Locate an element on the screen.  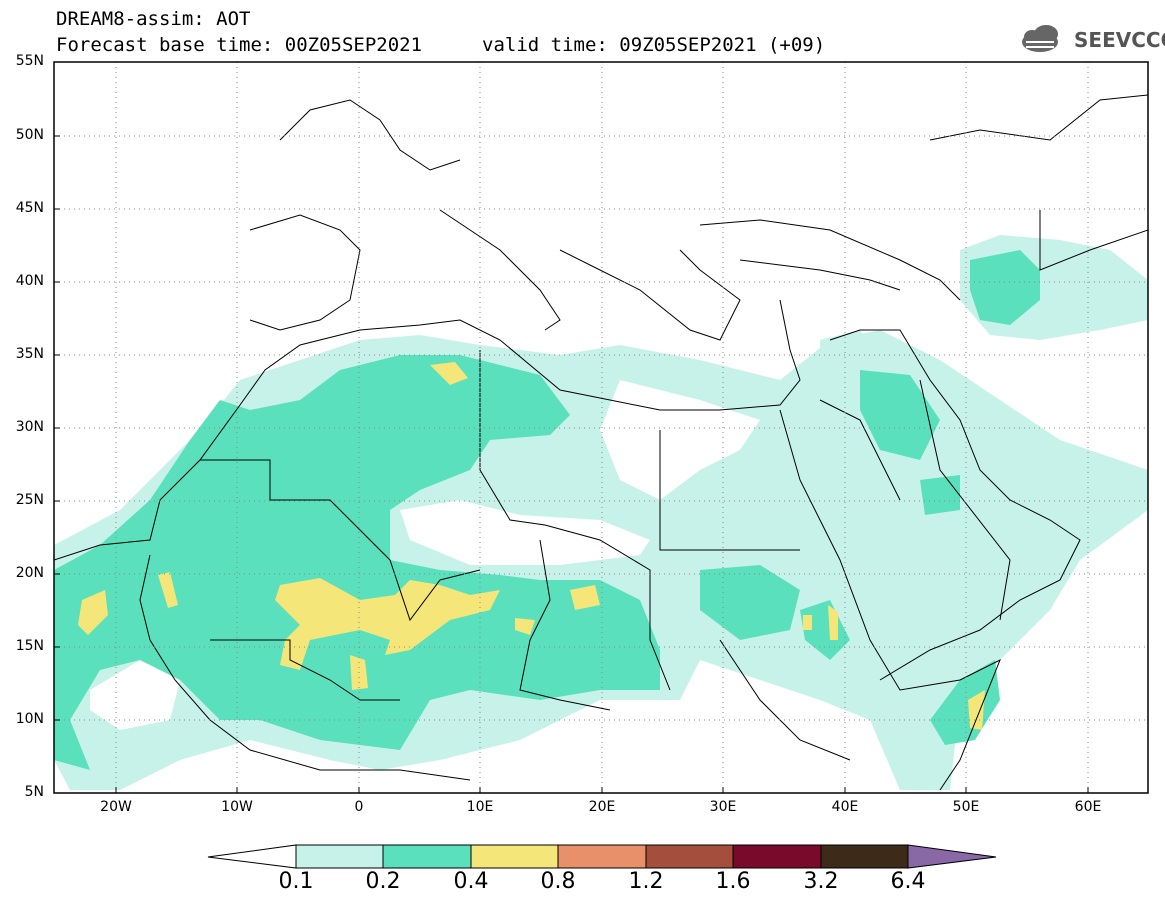
valid-time: valid time: 09Z05SEP2021 (+09) is located at coordinates (654, 45).